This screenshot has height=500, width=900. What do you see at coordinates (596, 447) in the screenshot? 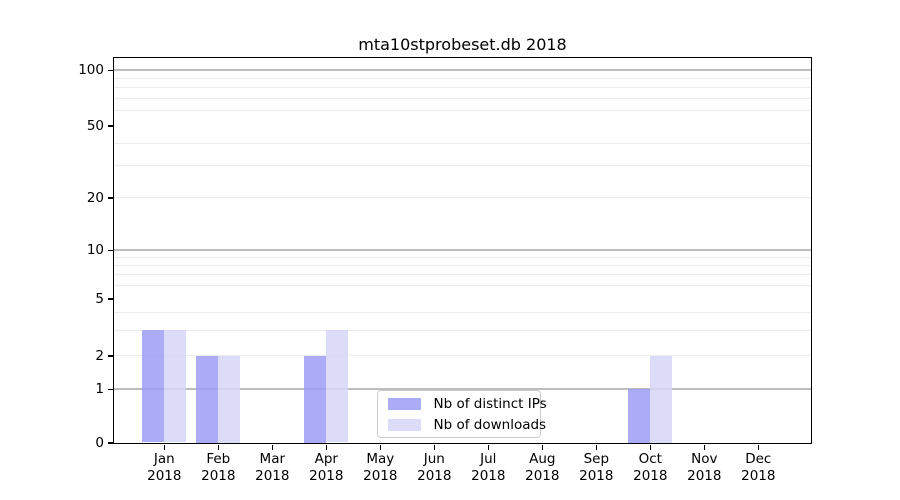
I see `x-tick-mark-sep` at bounding box center [596, 447].